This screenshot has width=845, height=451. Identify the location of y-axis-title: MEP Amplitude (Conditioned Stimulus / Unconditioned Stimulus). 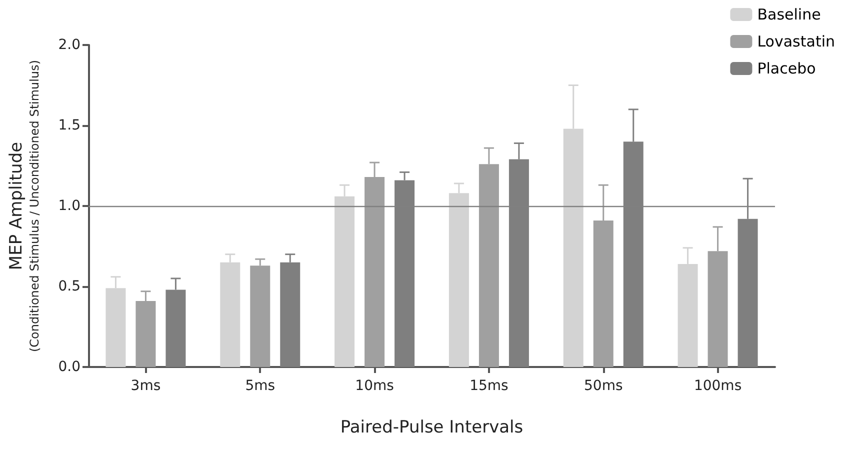
(24, 206).